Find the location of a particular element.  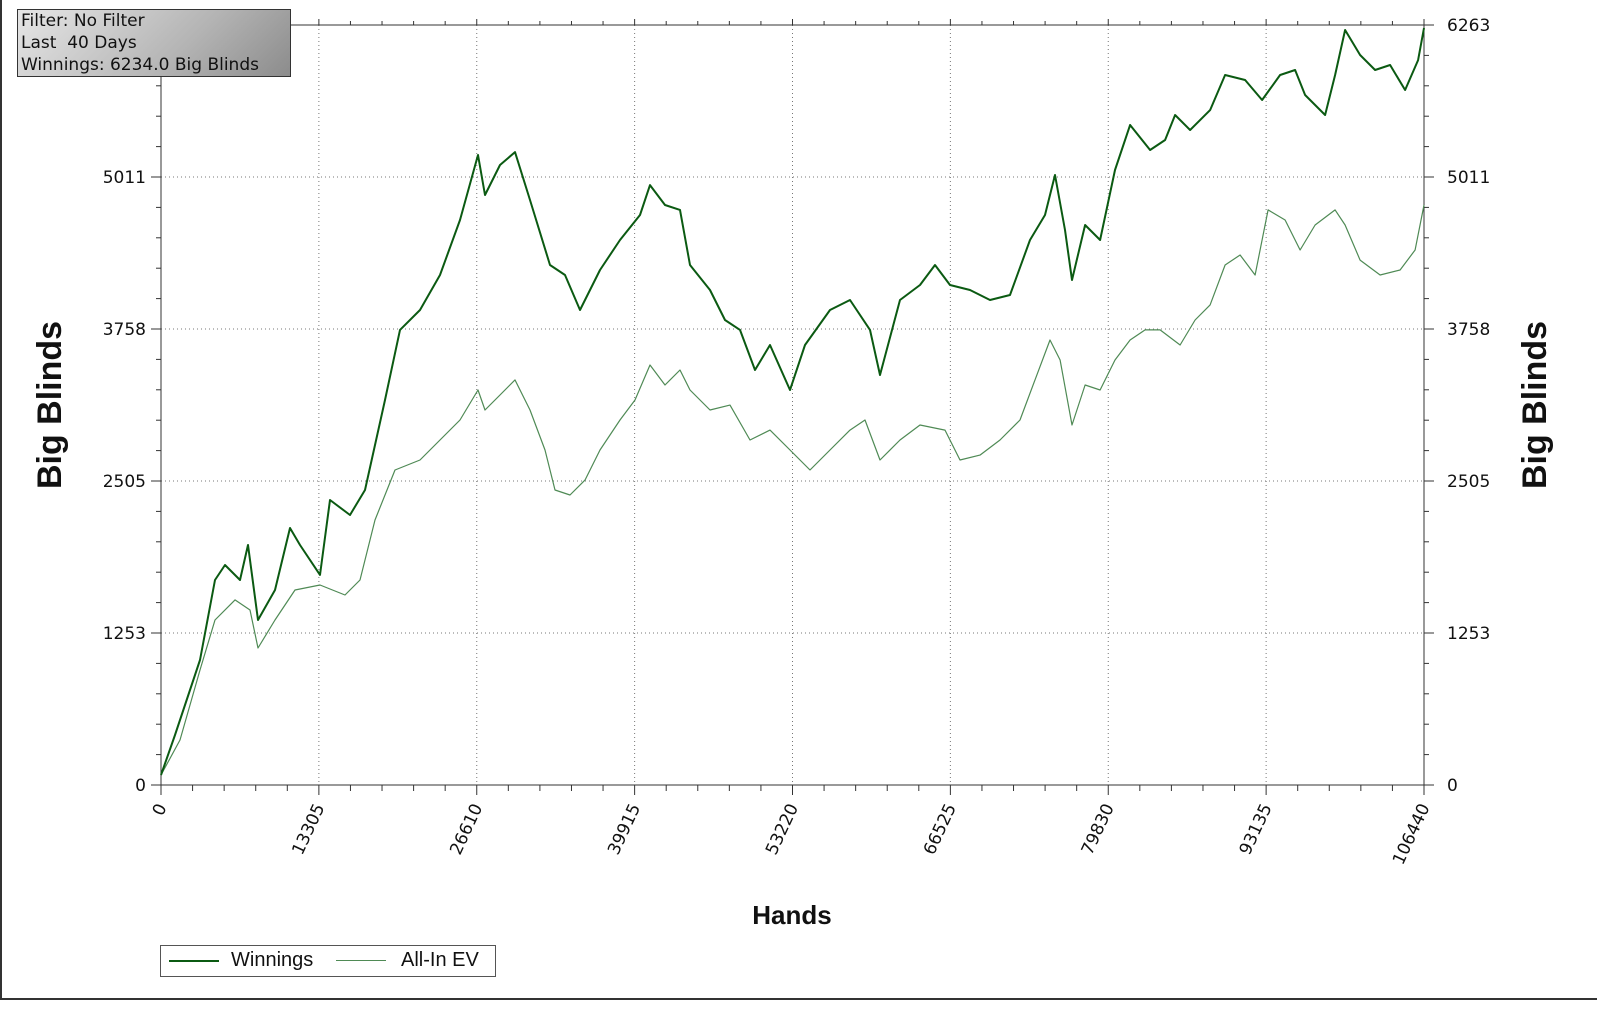

y-tick-label: 3758 is located at coordinates (124, 330).